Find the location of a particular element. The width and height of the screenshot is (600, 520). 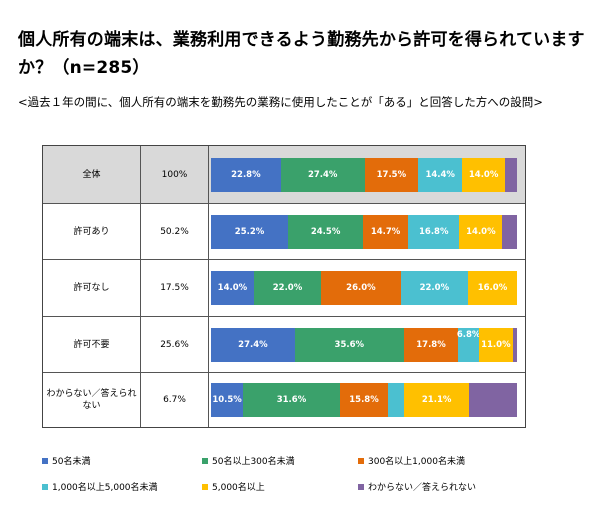

data-label: 14.7% is located at coordinates (385, 231).